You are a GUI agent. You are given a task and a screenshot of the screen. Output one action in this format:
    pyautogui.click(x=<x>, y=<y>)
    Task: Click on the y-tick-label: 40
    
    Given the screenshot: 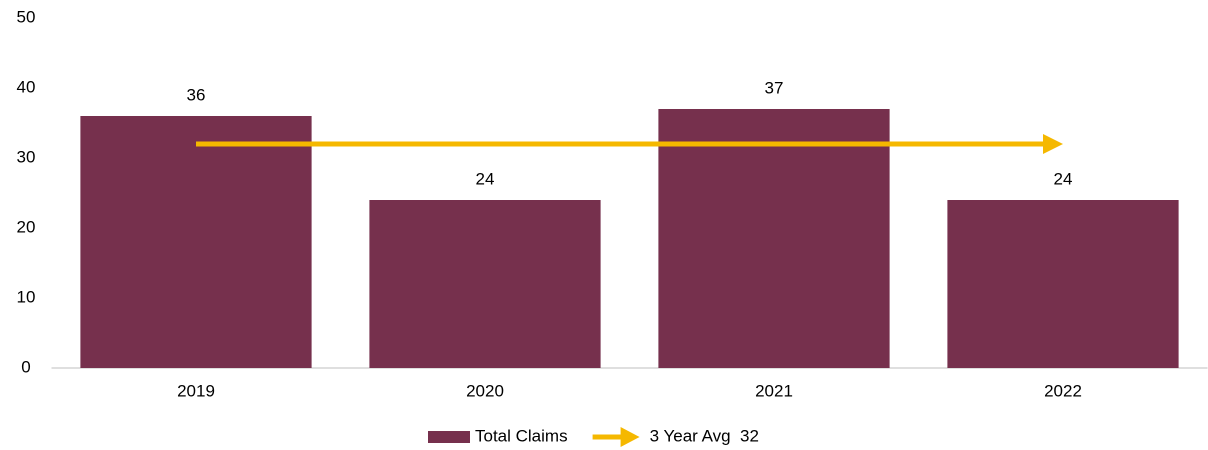 What is the action you would take?
    pyautogui.click(x=26, y=86)
    